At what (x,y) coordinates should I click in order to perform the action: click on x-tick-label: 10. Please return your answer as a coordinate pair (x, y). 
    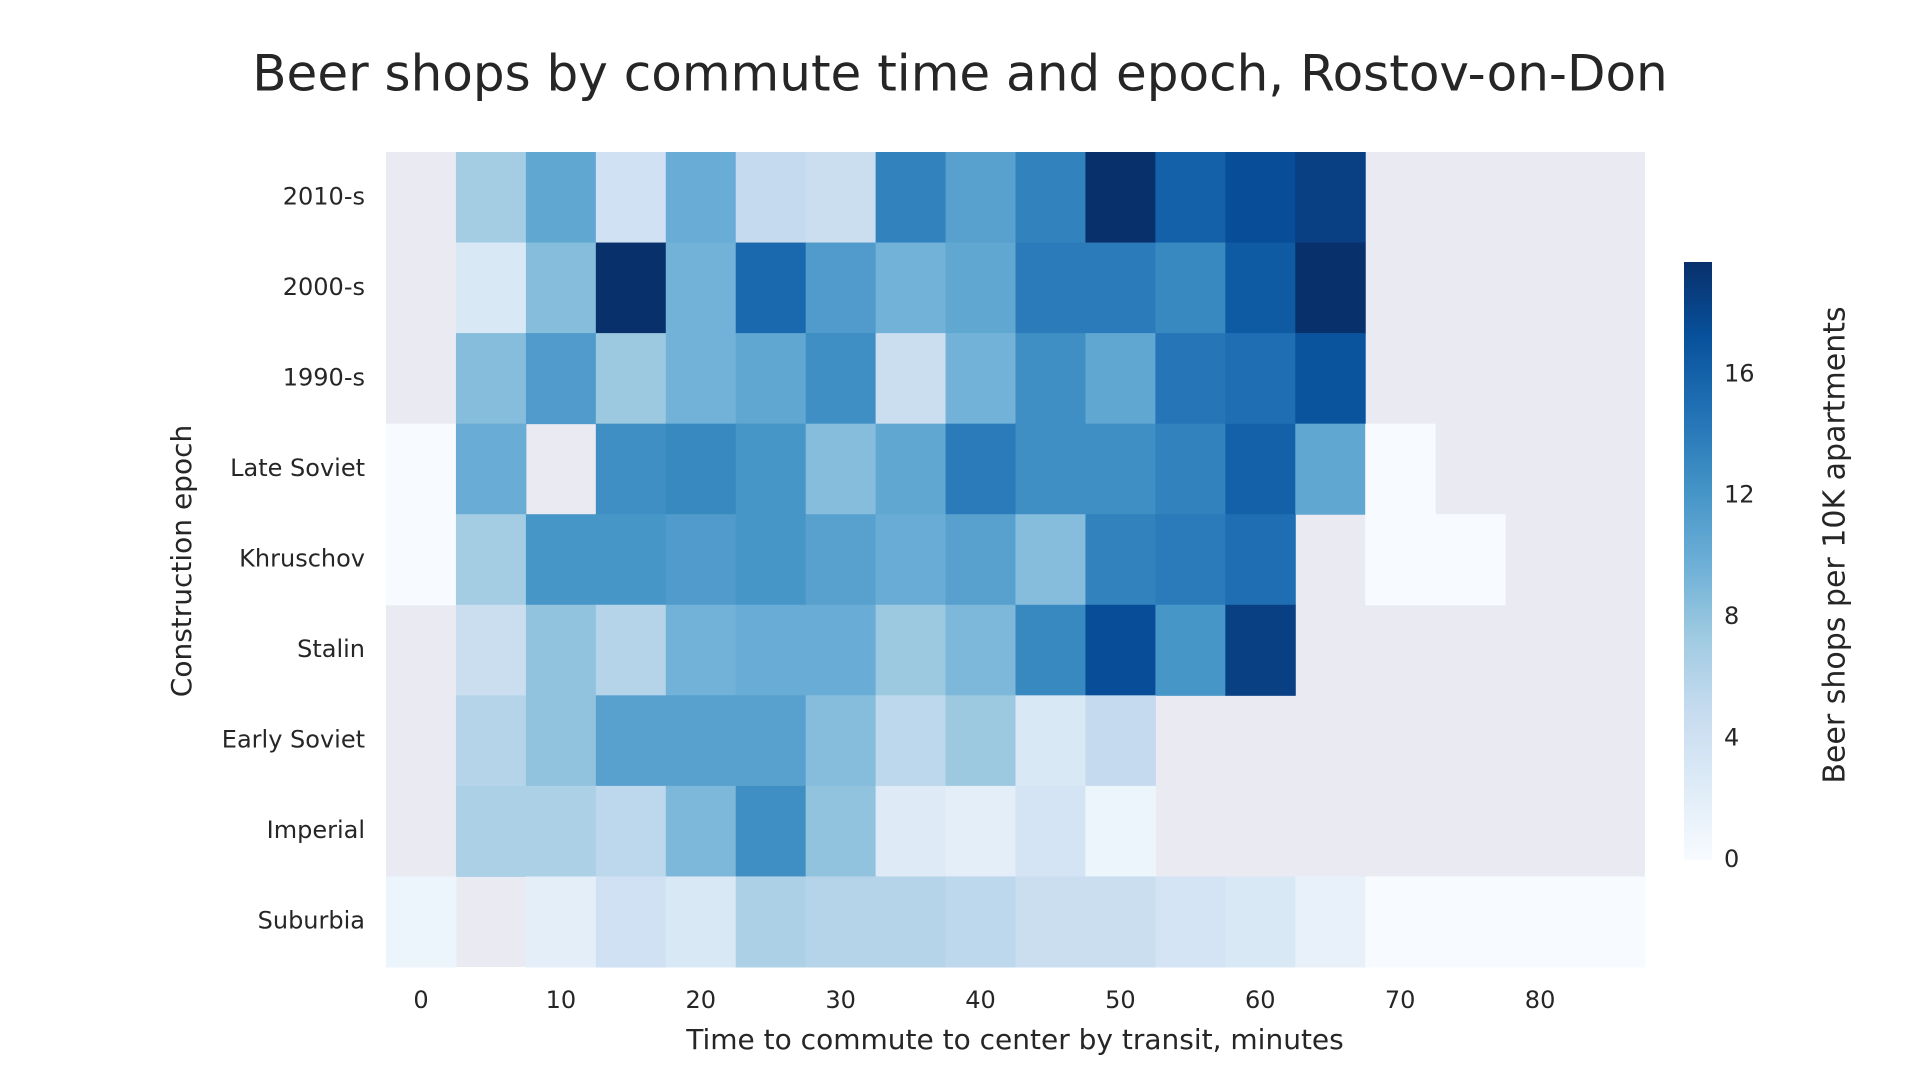
    Looking at the image, I should click on (561, 1000).